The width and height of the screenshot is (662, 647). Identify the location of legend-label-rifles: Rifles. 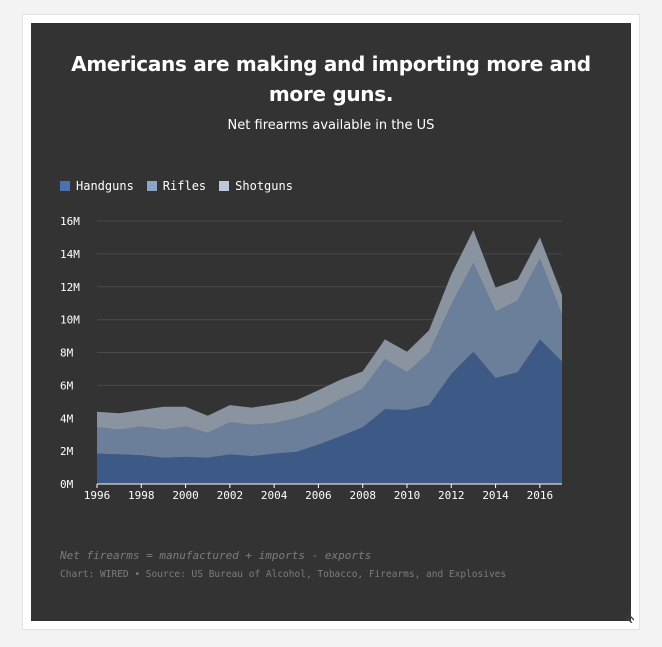
(184, 186).